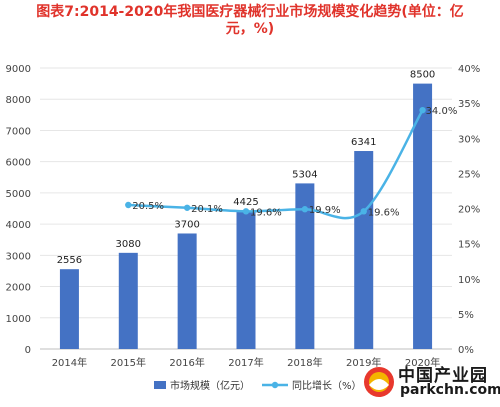 The width and height of the screenshot is (500, 407). What do you see at coordinates (245, 362) in the screenshot?
I see `x-tick-label: 2017年` at bounding box center [245, 362].